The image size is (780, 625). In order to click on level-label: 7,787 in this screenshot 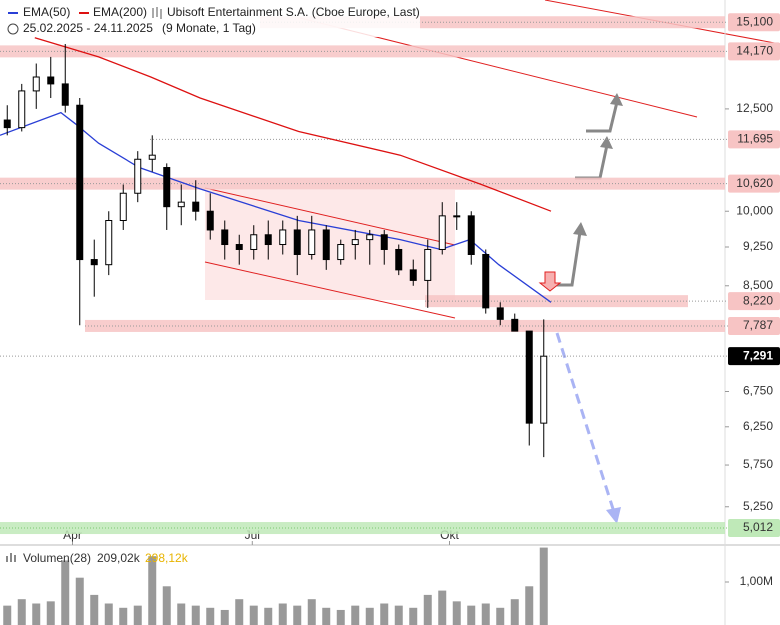, I will do `click(758, 325)`.